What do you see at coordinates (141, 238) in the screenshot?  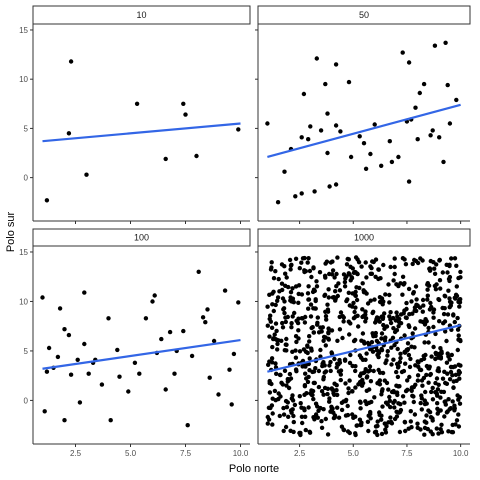 I see `facet-strip-label: 100` at bounding box center [141, 238].